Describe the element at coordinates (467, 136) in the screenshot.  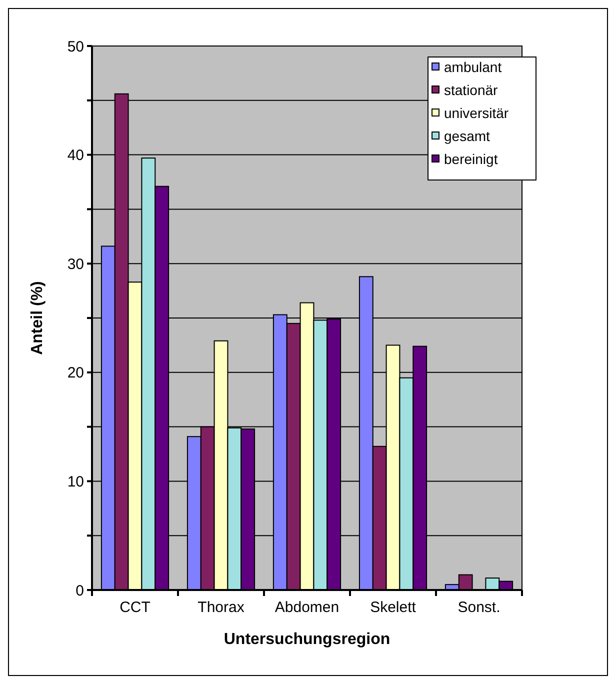
I see `legend-label: gesamt` at that location.